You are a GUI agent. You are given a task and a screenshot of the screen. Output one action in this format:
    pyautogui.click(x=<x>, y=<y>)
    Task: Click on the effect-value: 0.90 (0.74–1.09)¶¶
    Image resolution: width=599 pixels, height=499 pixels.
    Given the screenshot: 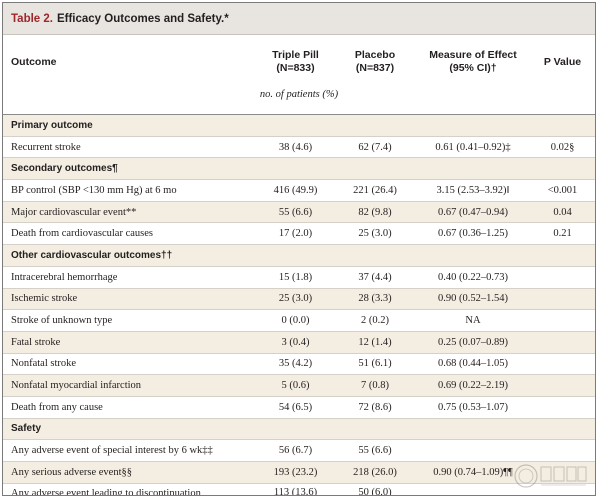 What is the action you would take?
    pyautogui.click(x=473, y=472)
    